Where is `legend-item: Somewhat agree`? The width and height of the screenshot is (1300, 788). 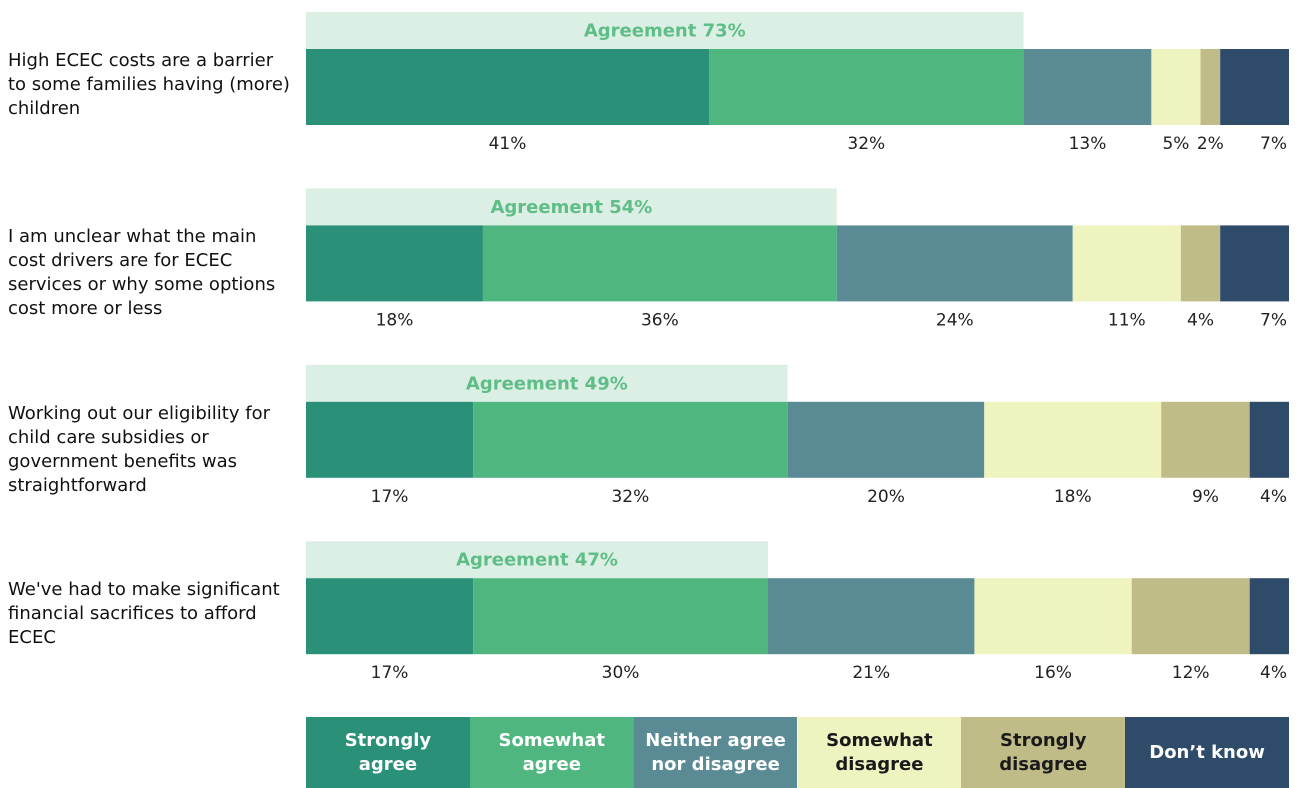 legend-item: Somewhat agree is located at coordinates (551, 752).